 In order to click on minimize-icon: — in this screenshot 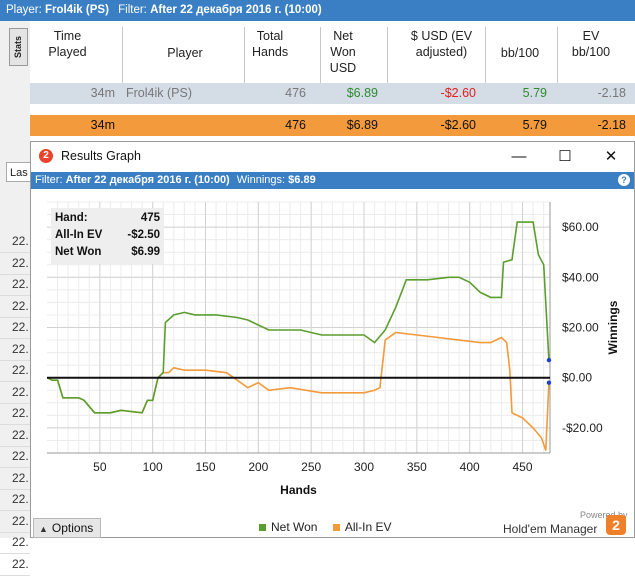, I will do `click(519, 156)`.